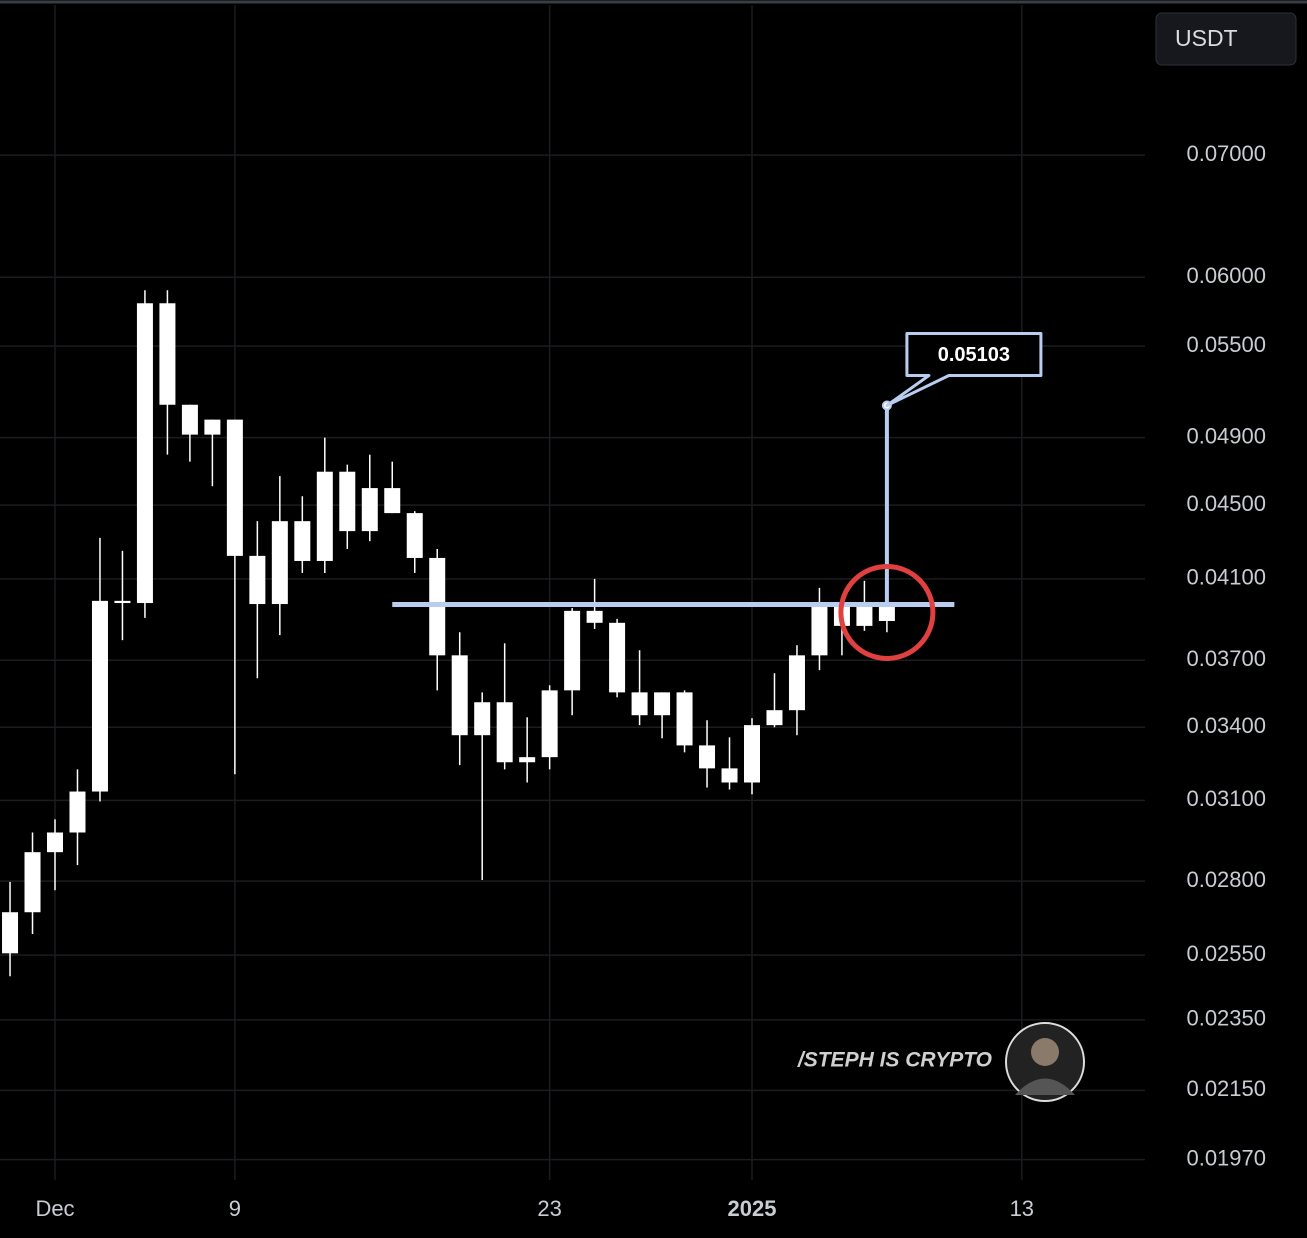 The width and height of the screenshot is (1307, 1238). I want to click on highlight-circle, so click(887, 612).